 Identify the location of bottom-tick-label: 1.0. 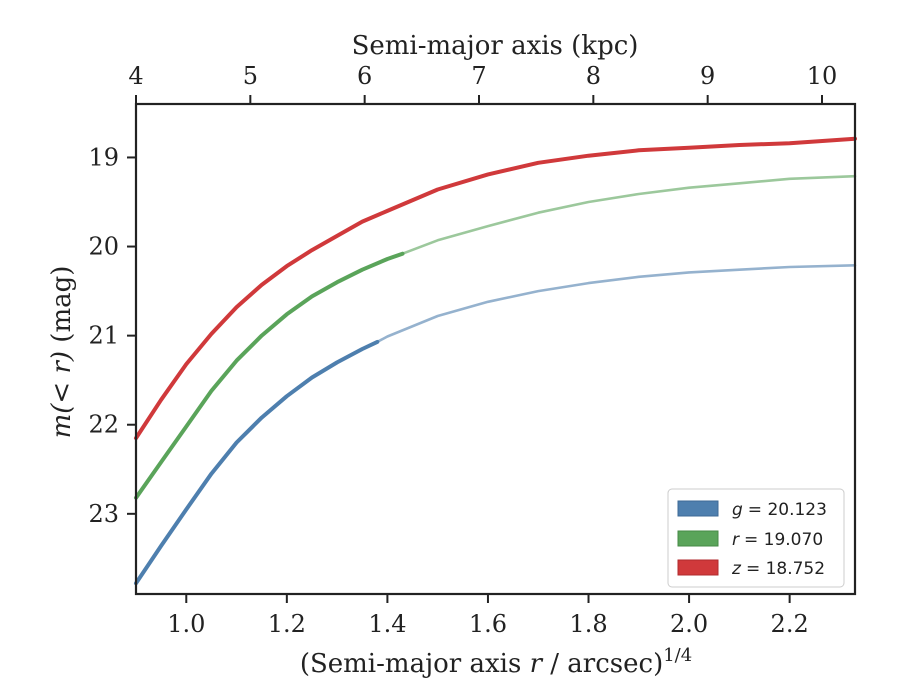
(186, 624).